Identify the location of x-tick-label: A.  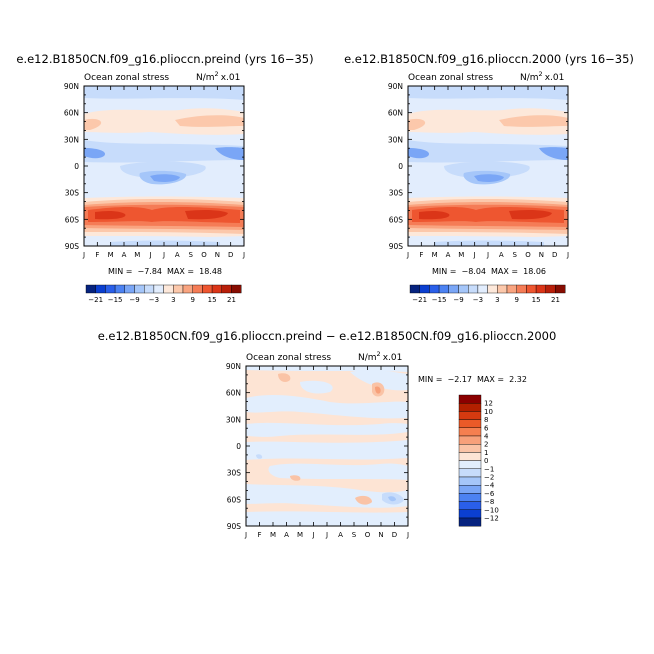
(177, 255).